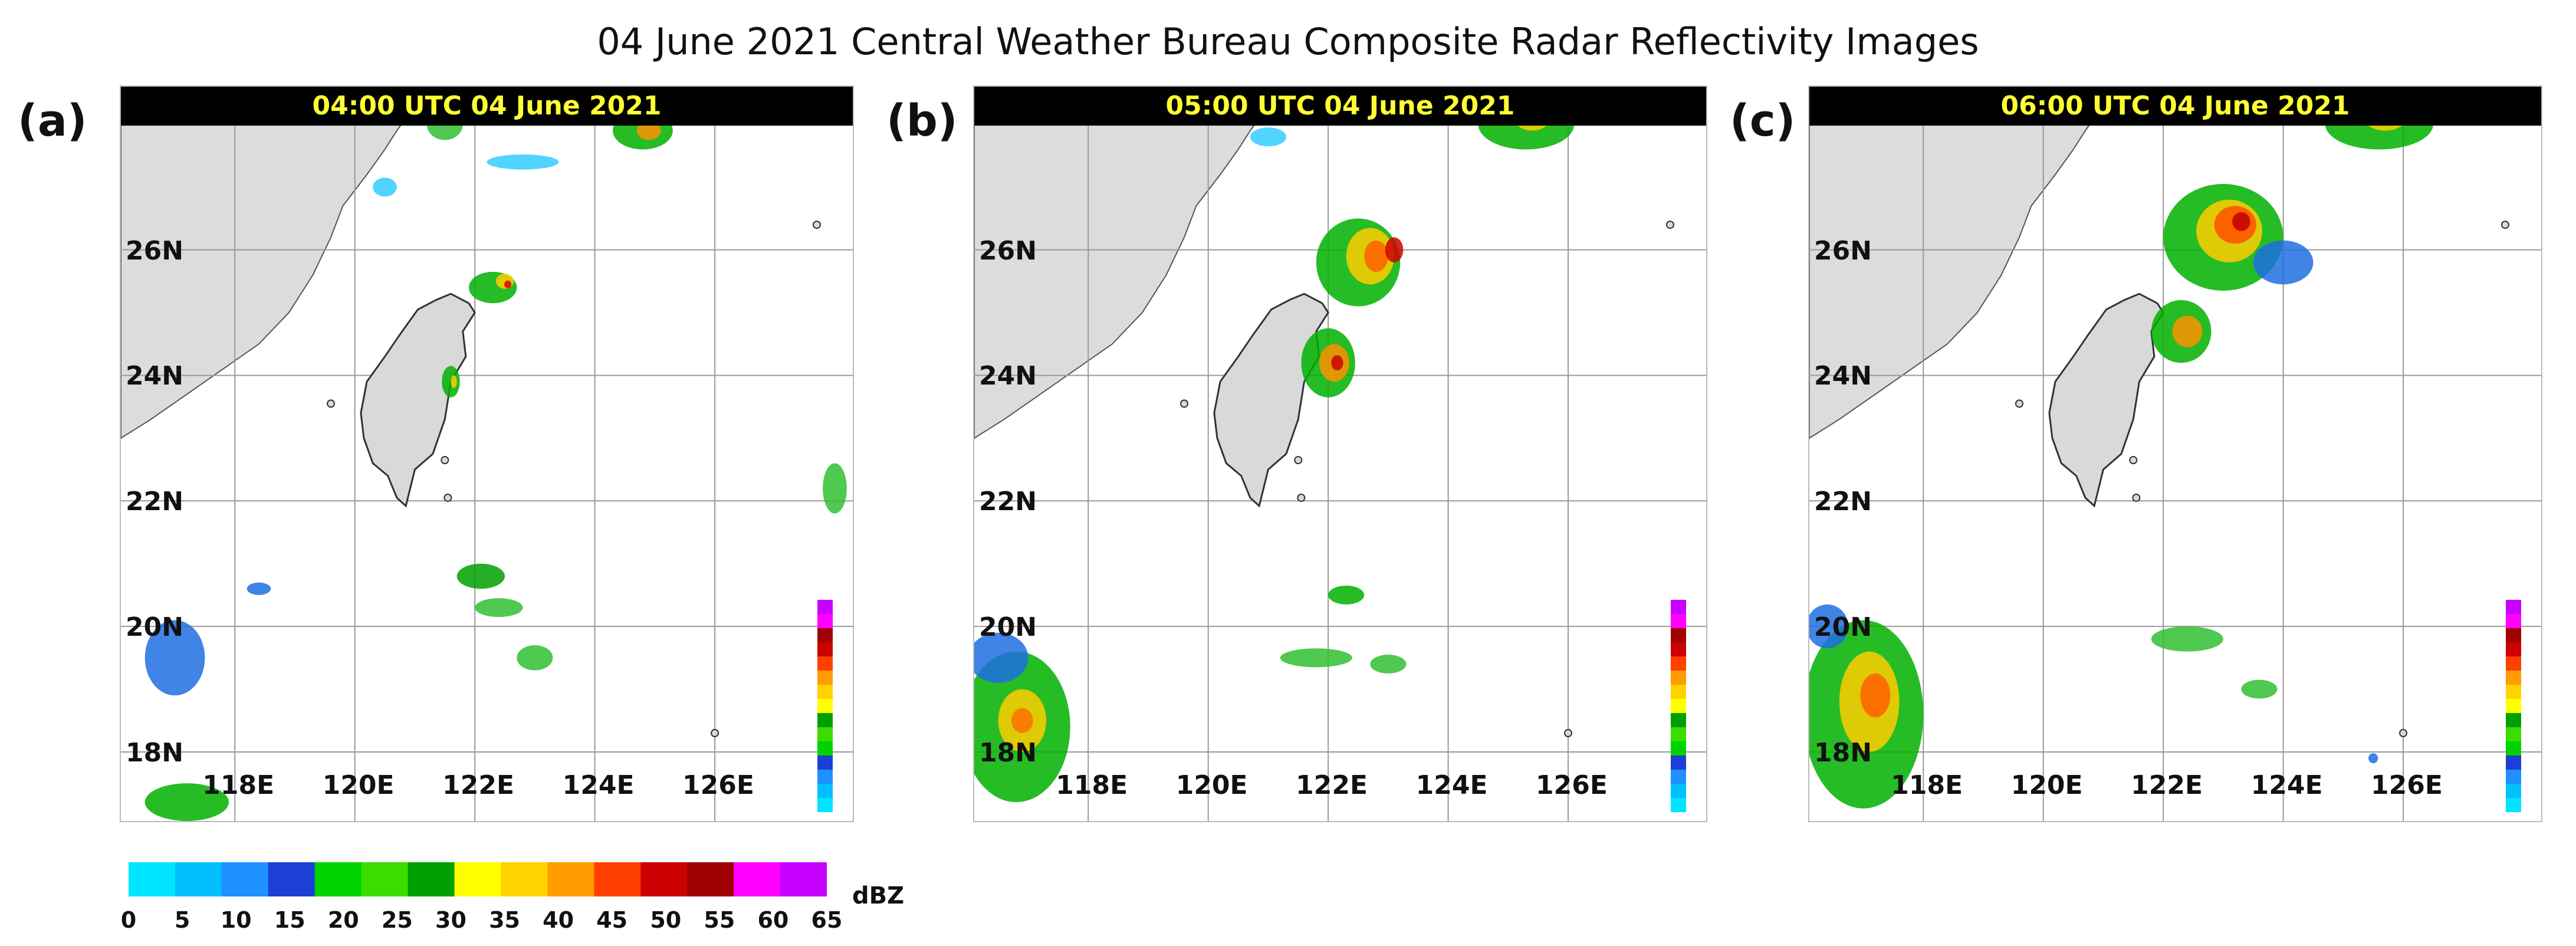  Describe the element at coordinates (2106, 400) in the screenshot. I see `taiwan-island` at that location.